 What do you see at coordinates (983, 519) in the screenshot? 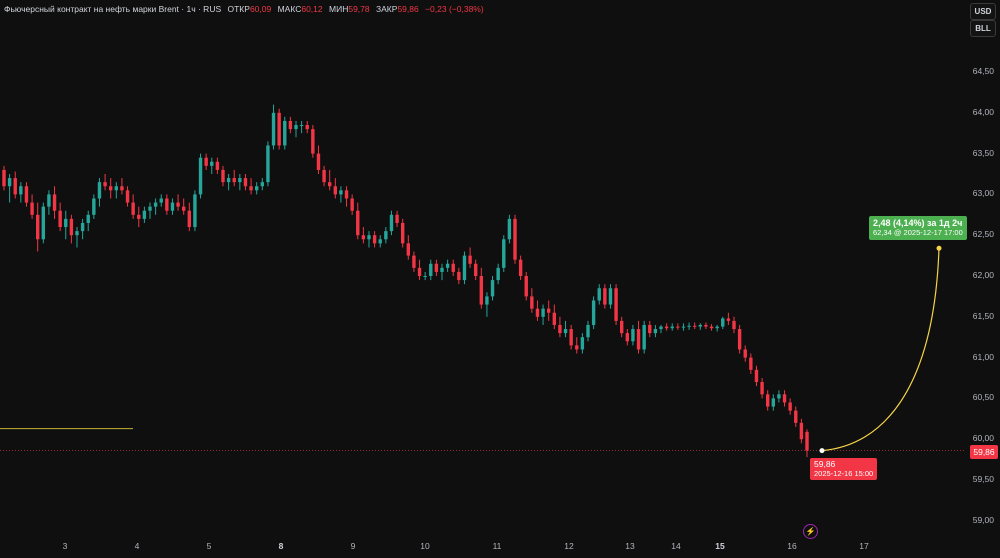
I see `price-tick-label: 59,00` at bounding box center [983, 519].